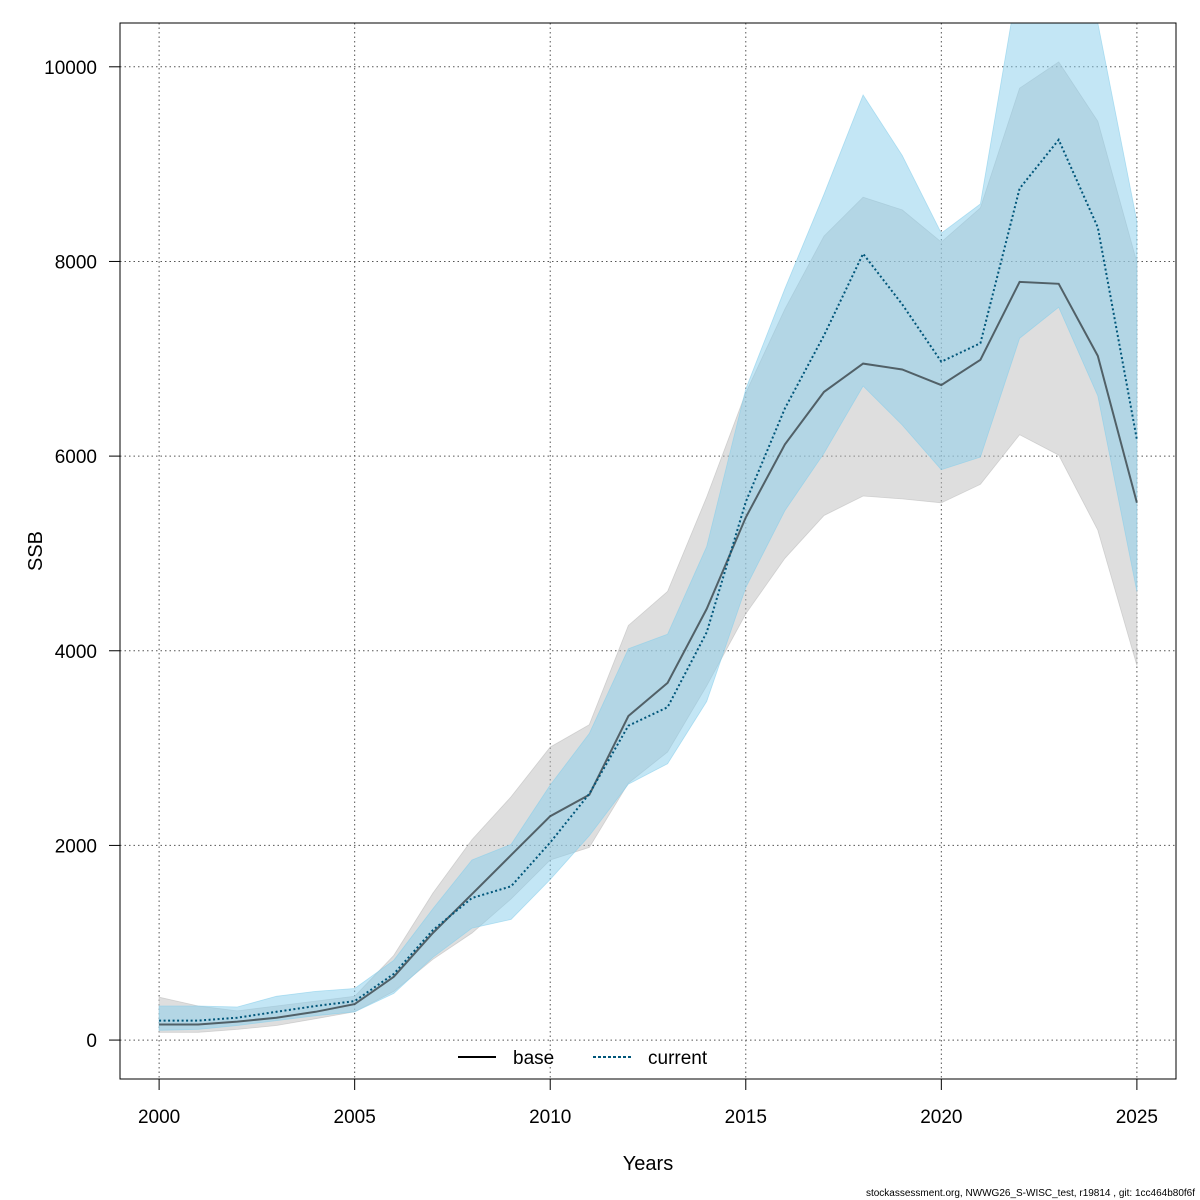 The image size is (1200, 1200). I want to click on y-tick-label: 8000, so click(76, 262).